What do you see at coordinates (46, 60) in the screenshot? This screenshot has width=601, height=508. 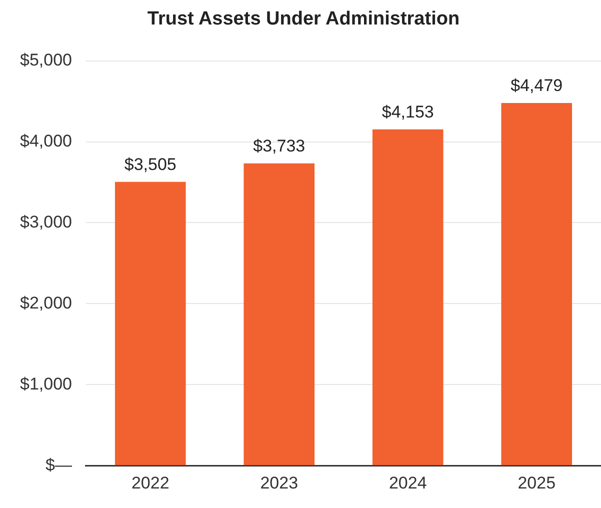 I see `y-tick-label: $5,000` at bounding box center [46, 60].